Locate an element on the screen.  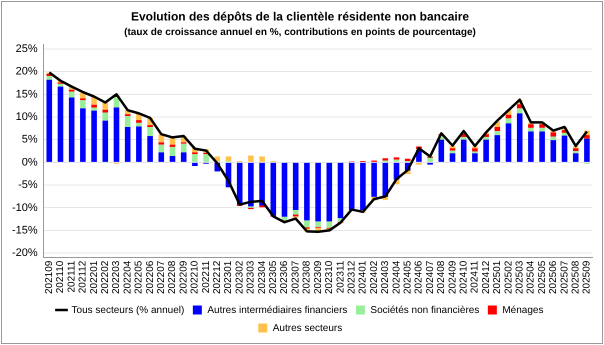
x-tick-label: 202211 is located at coordinates (206, 277).